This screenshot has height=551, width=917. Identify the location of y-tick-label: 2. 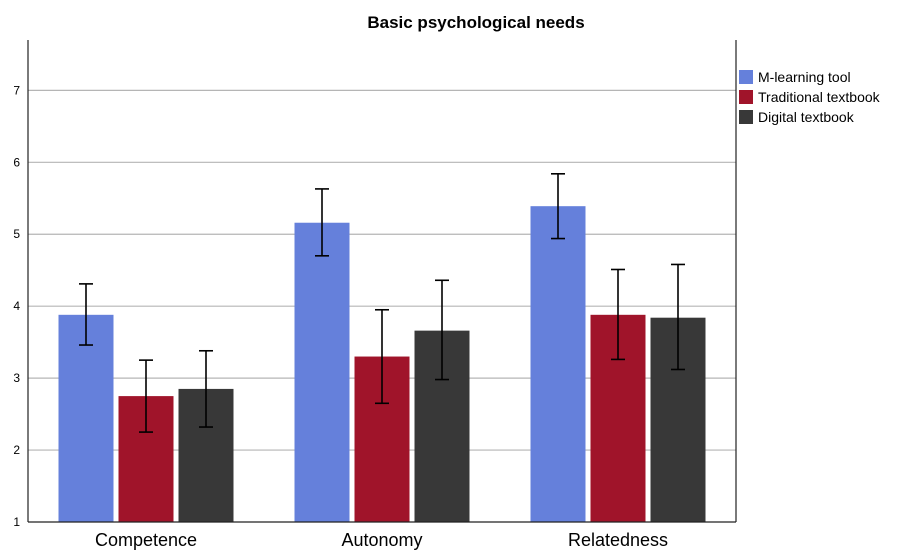
(16, 450).